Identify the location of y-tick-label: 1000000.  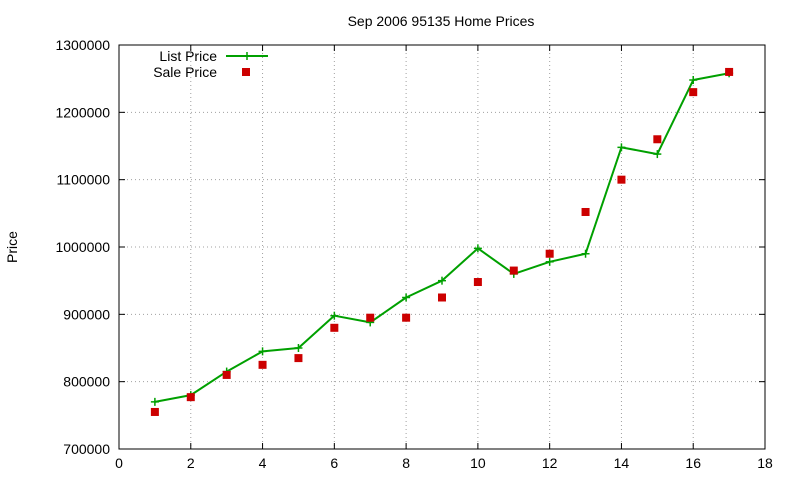
(82, 247).